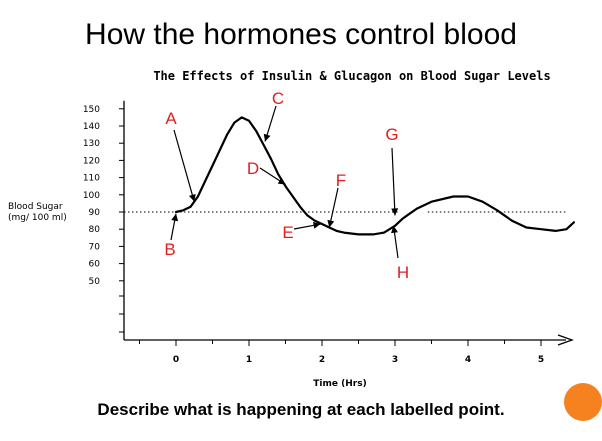 The width and height of the screenshot is (602, 441). Describe the element at coordinates (95, 282) in the screenshot. I see `y-tick-label: 50` at that location.